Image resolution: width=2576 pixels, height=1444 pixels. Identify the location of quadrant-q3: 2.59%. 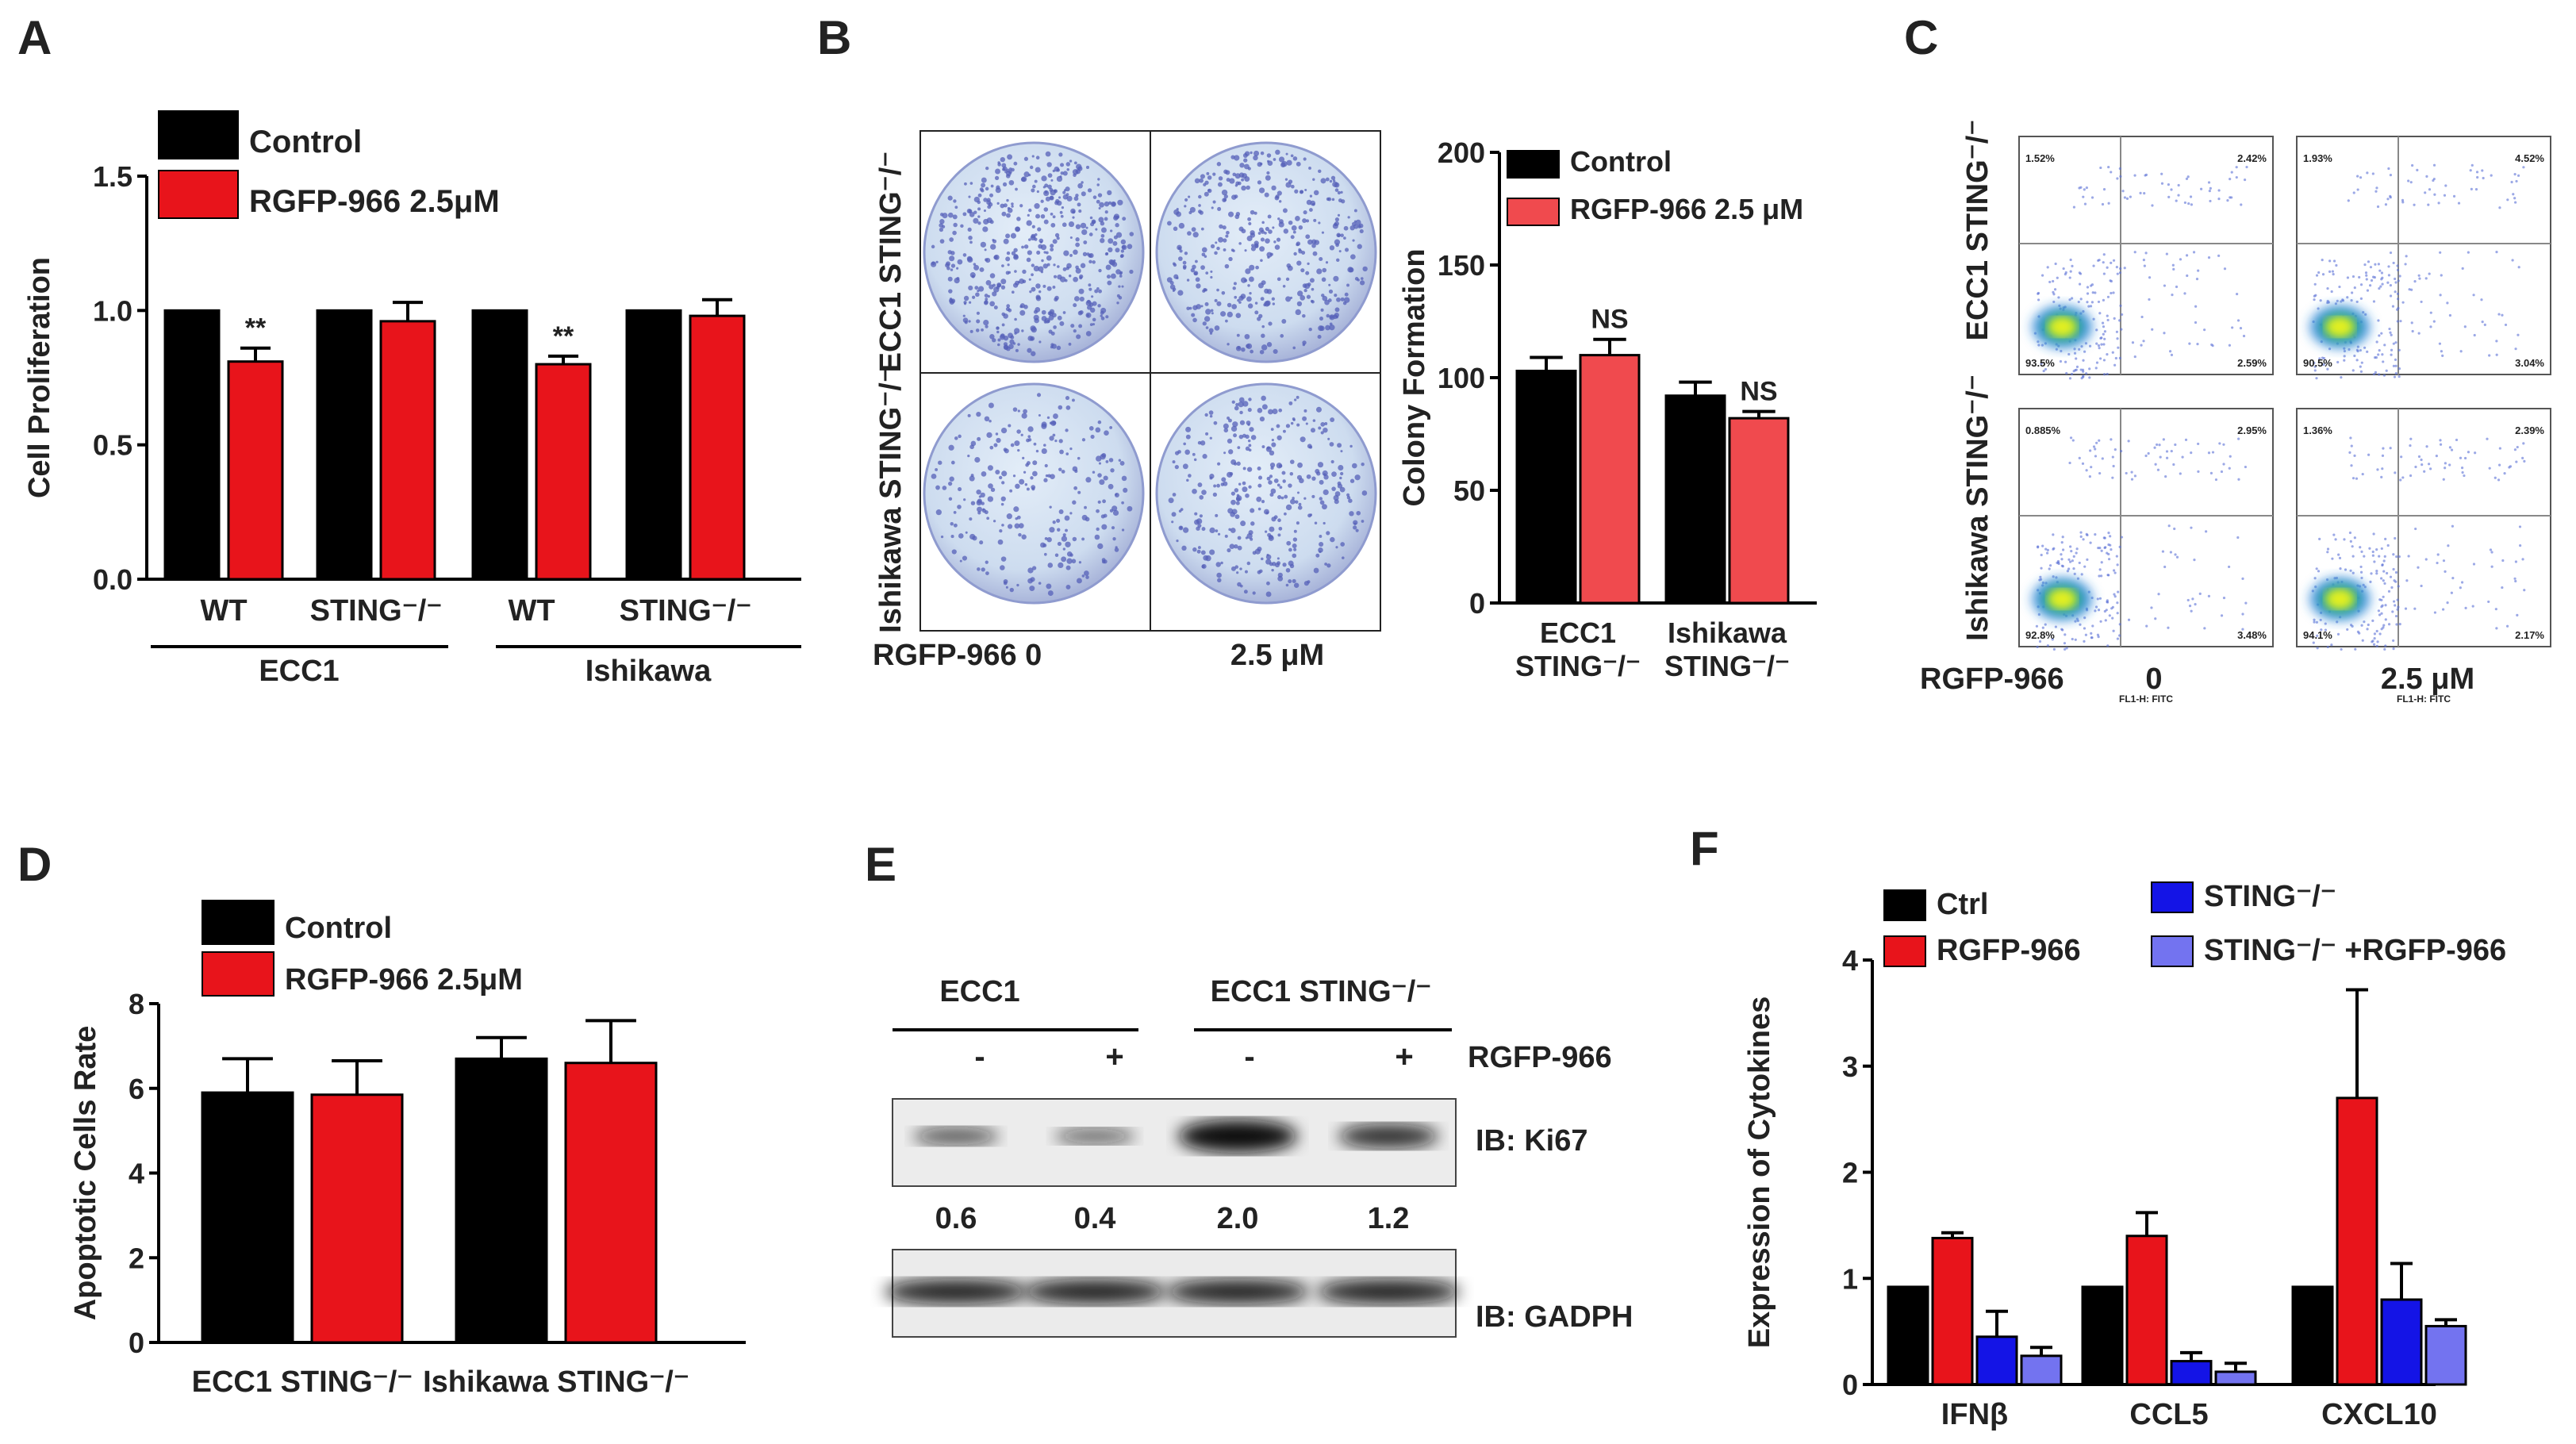
(2252, 363).